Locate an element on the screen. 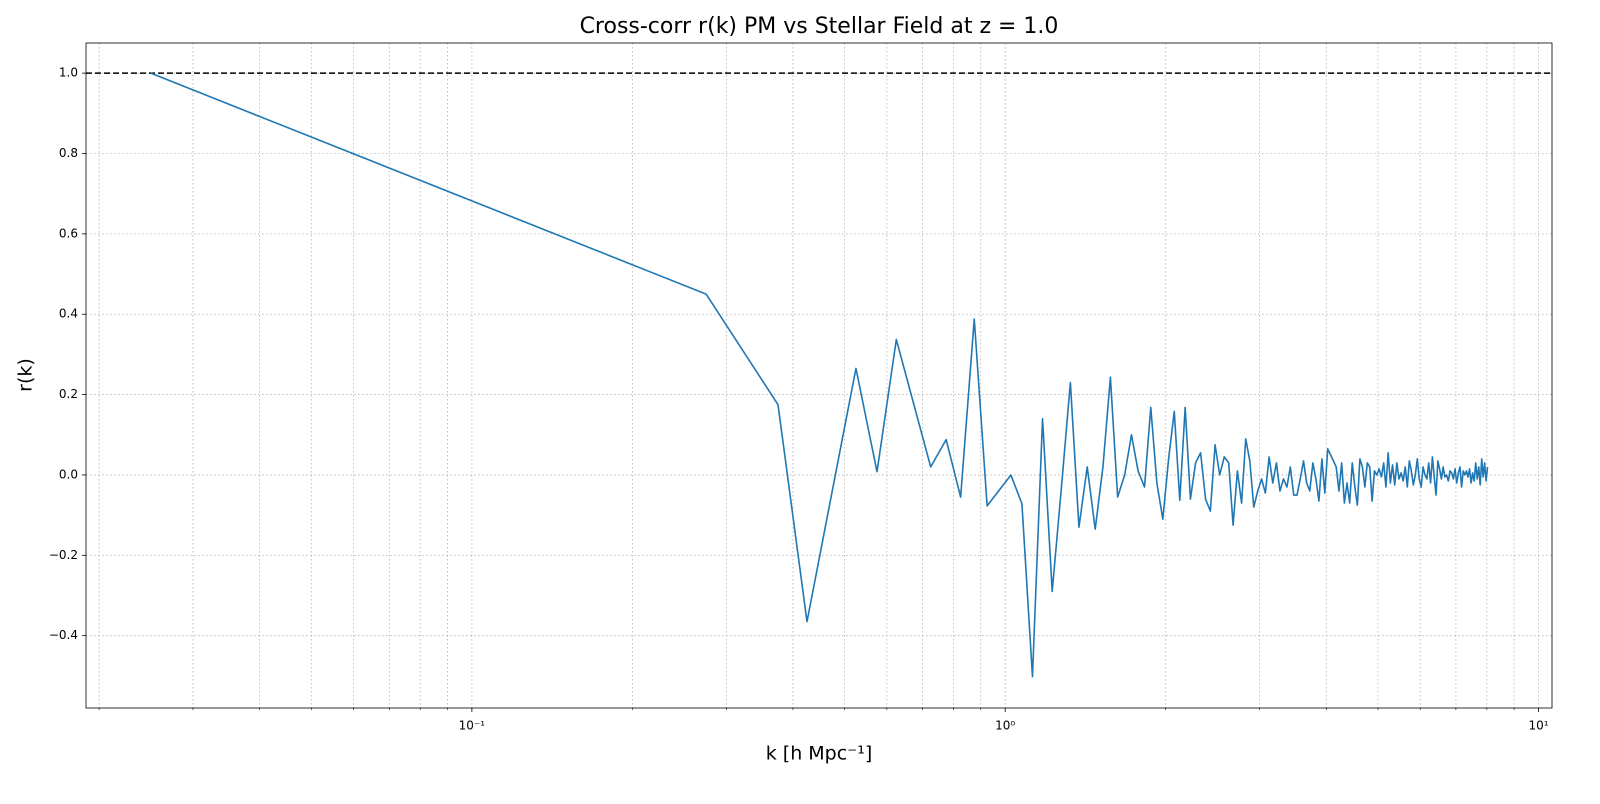 This screenshot has width=1600, height=804. x-tick-label: 10⁻¹ is located at coordinates (472, 726).